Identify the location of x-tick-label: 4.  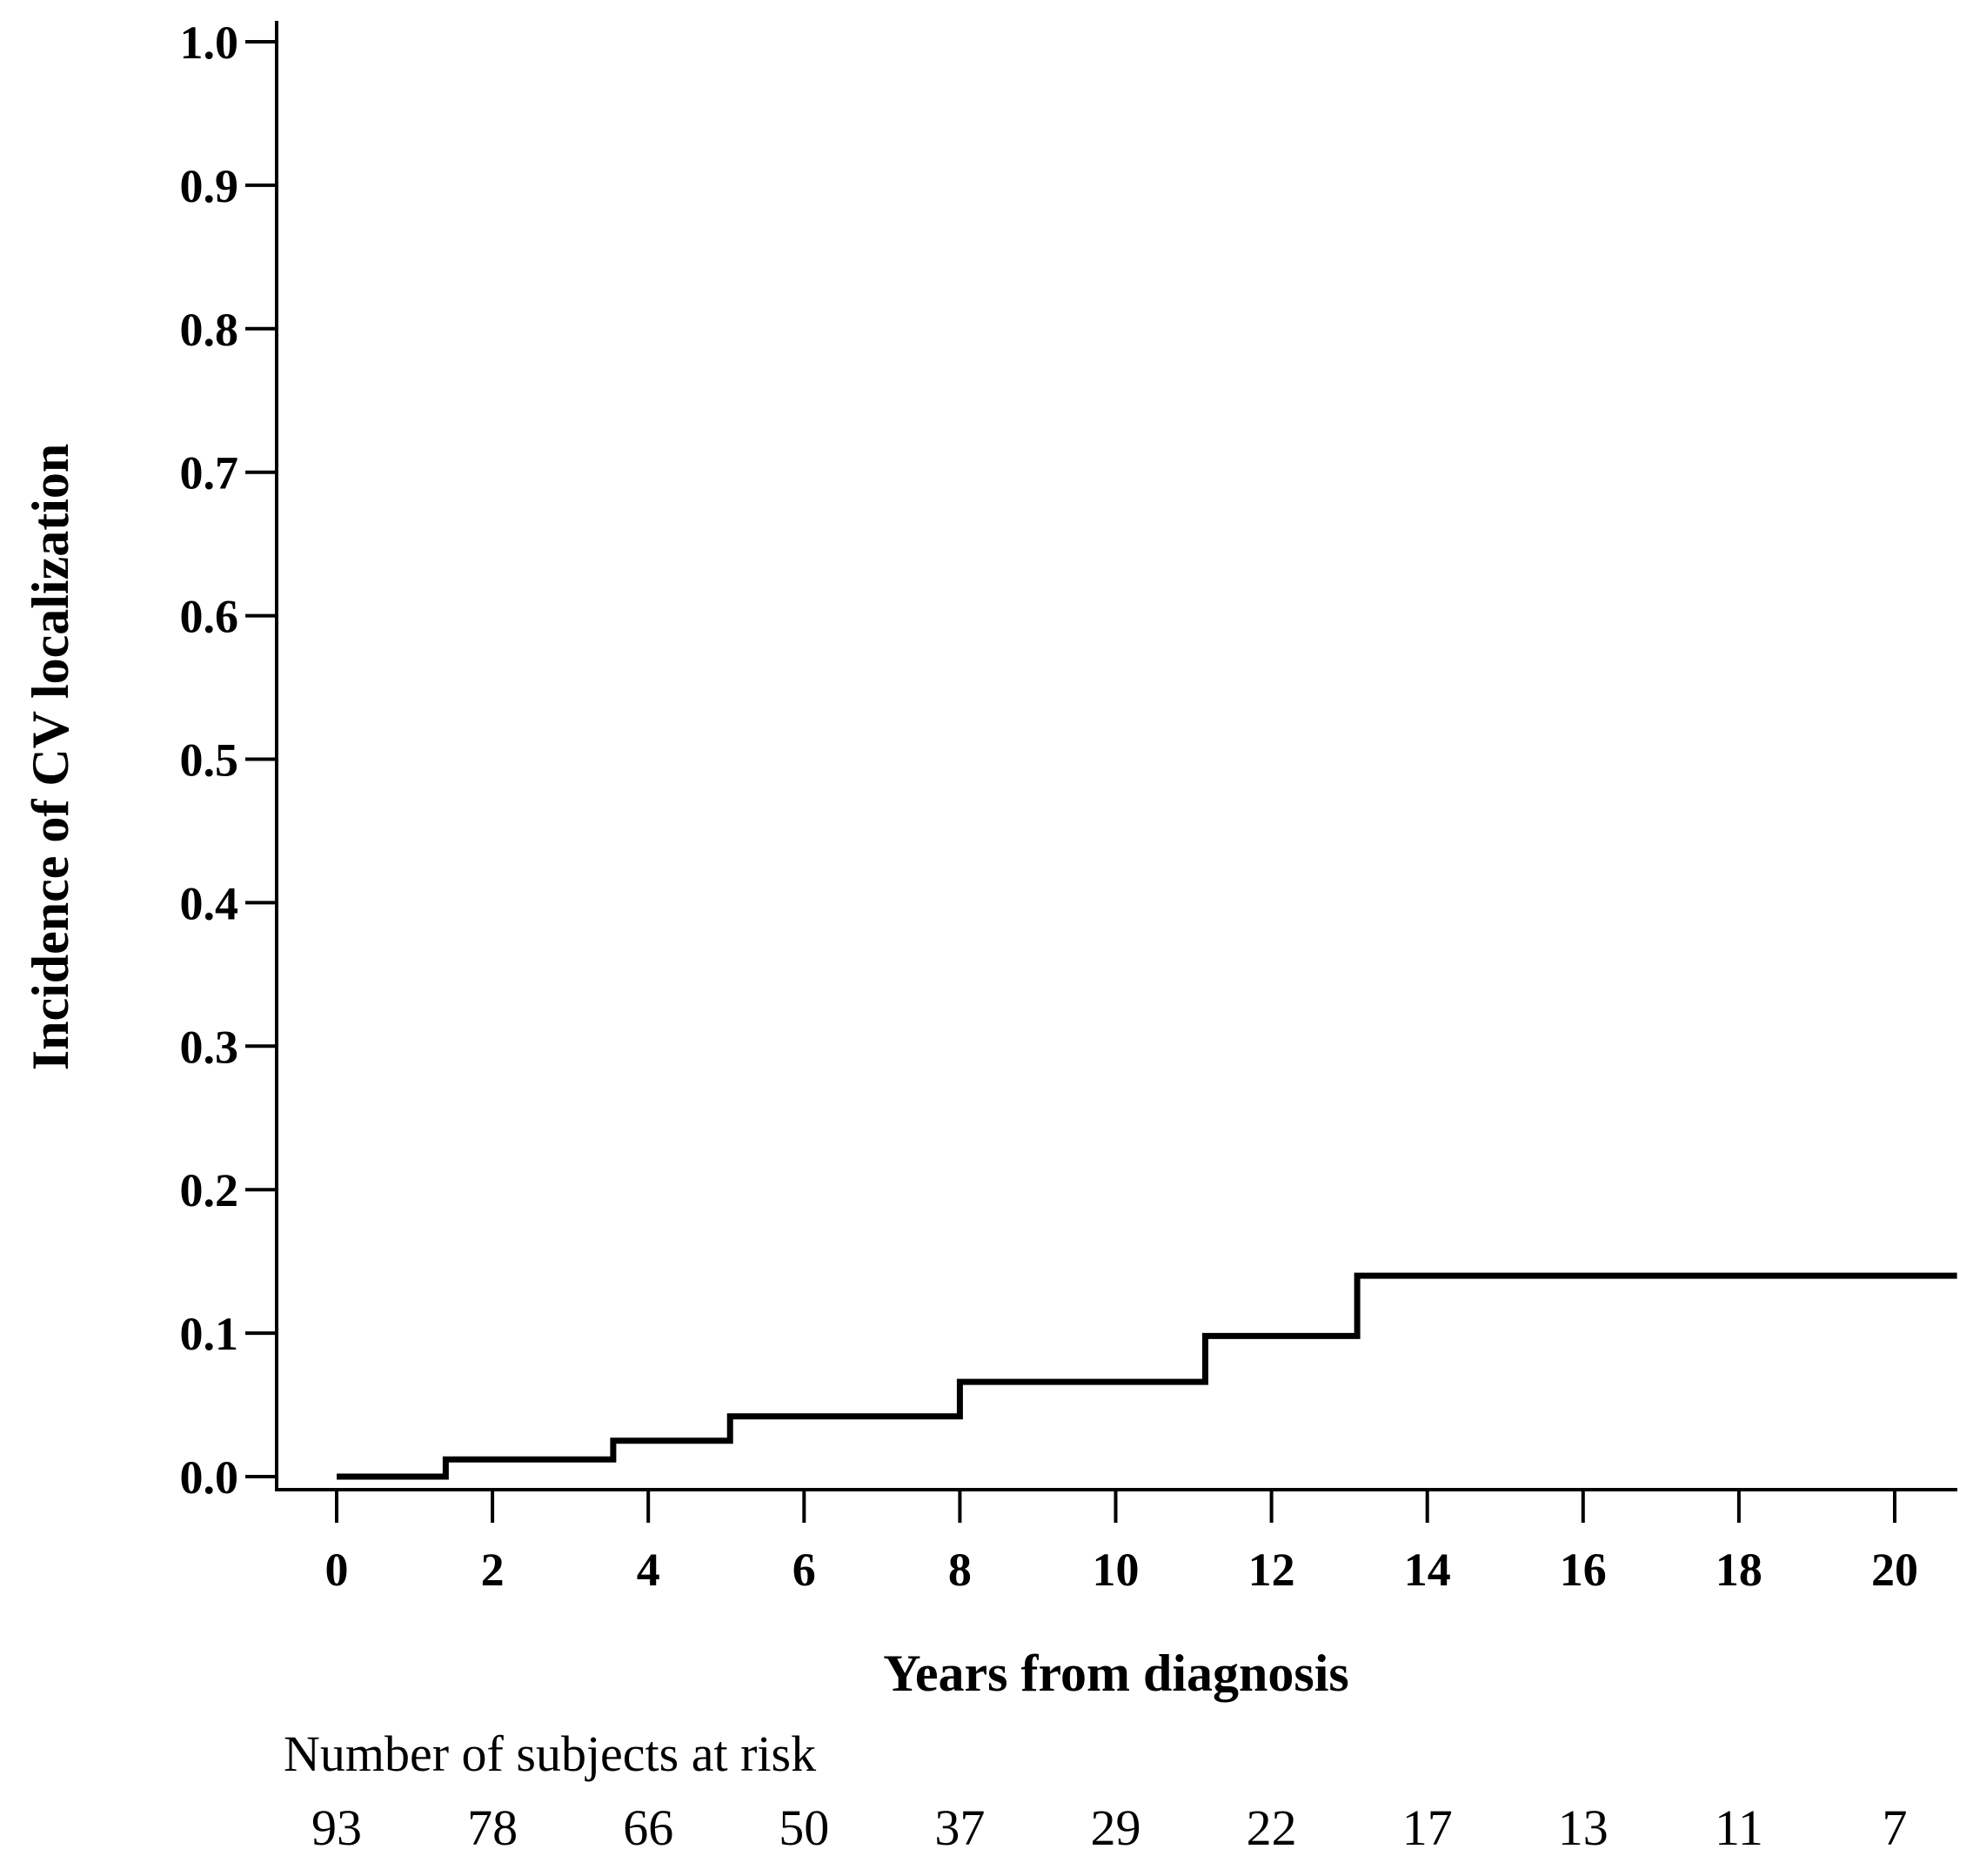
(648, 1570).